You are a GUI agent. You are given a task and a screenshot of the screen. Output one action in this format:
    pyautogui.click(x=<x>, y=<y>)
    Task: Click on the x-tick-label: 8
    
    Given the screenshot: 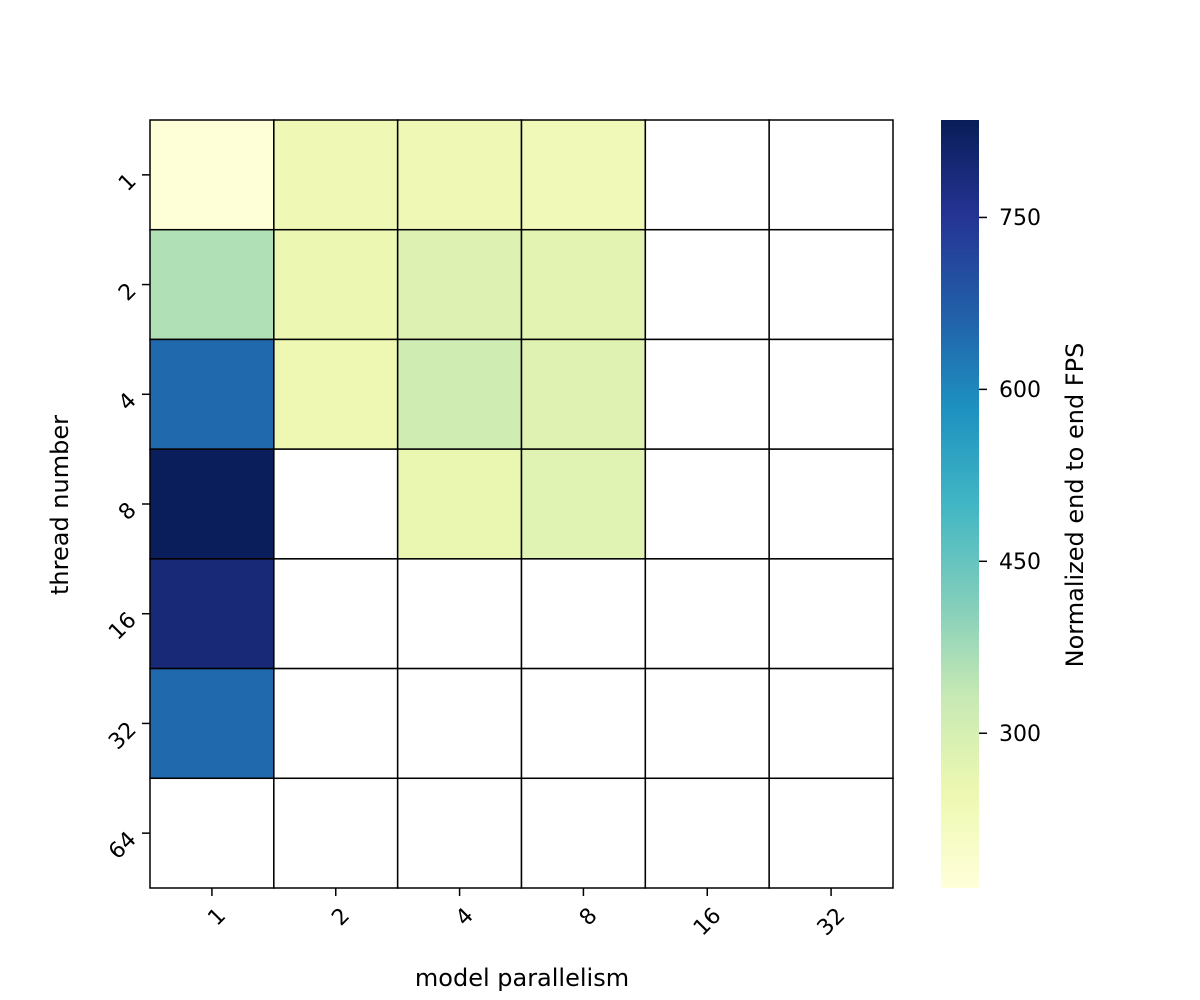 What is the action you would take?
    pyautogui.click(x=589, y=917)
    